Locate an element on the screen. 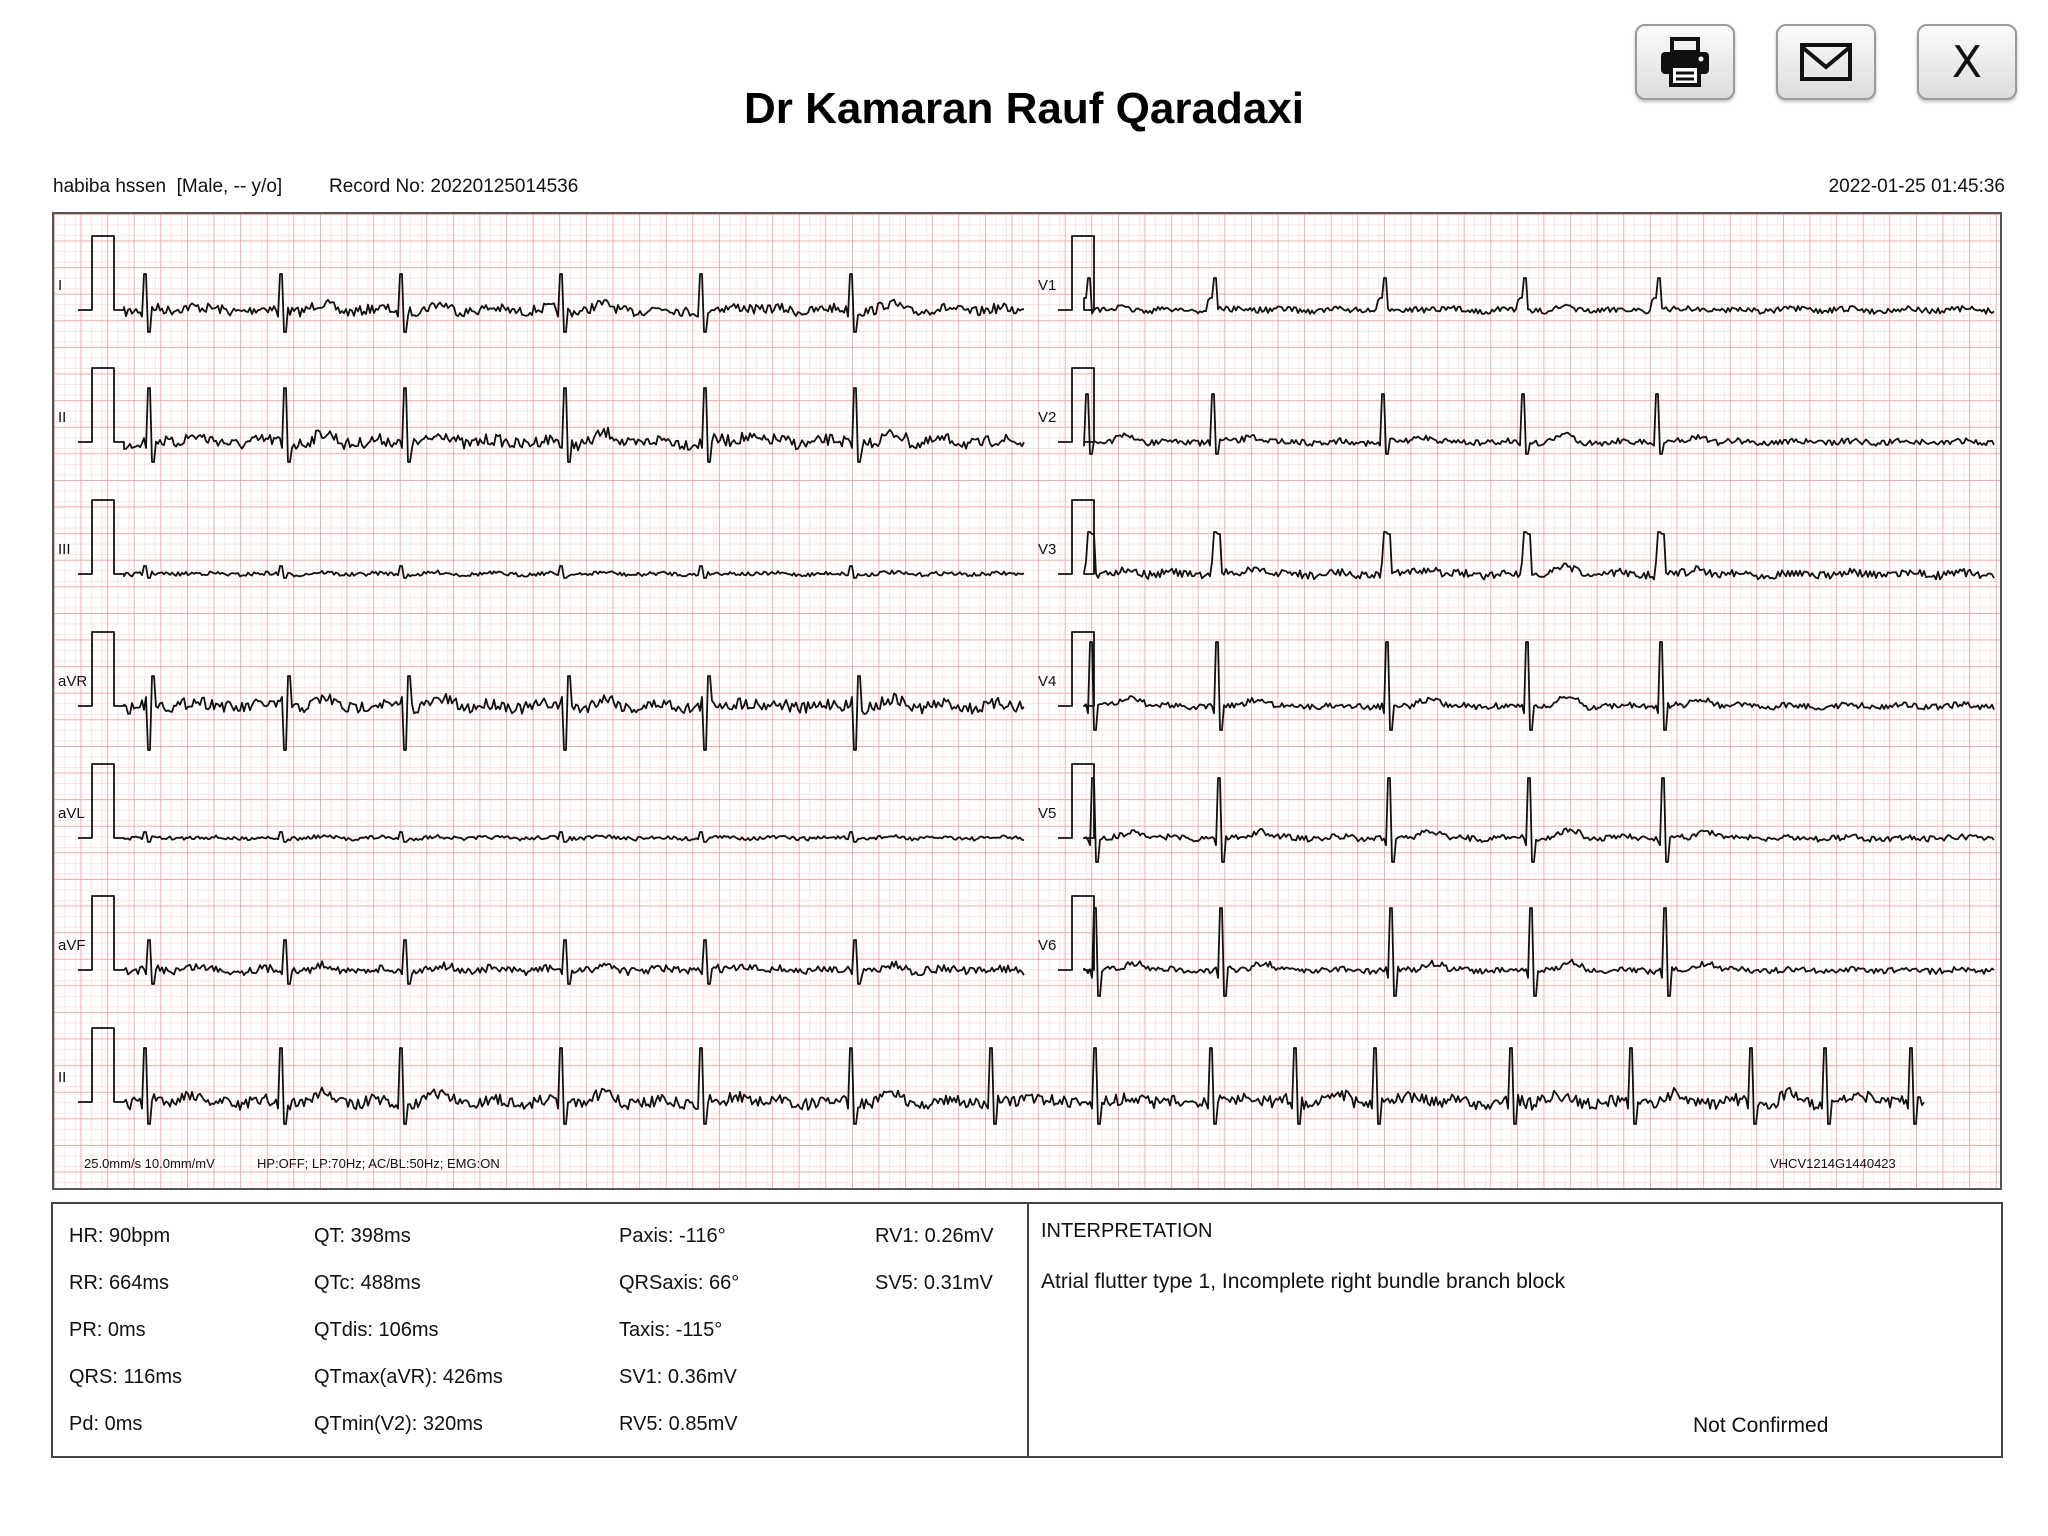 The image size is (2048, 1536). qtdis-value: QTdis: 106ms is located at coordinates (376, 1330).